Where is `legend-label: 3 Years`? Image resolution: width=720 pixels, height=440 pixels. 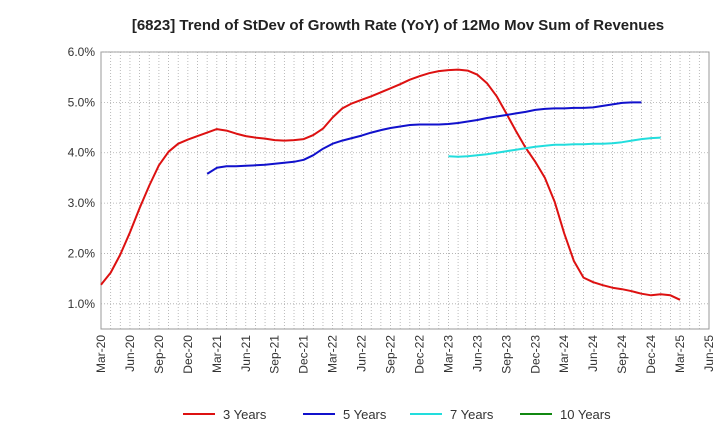 legend-label: 3 Years is located at coordinates (245, 414).